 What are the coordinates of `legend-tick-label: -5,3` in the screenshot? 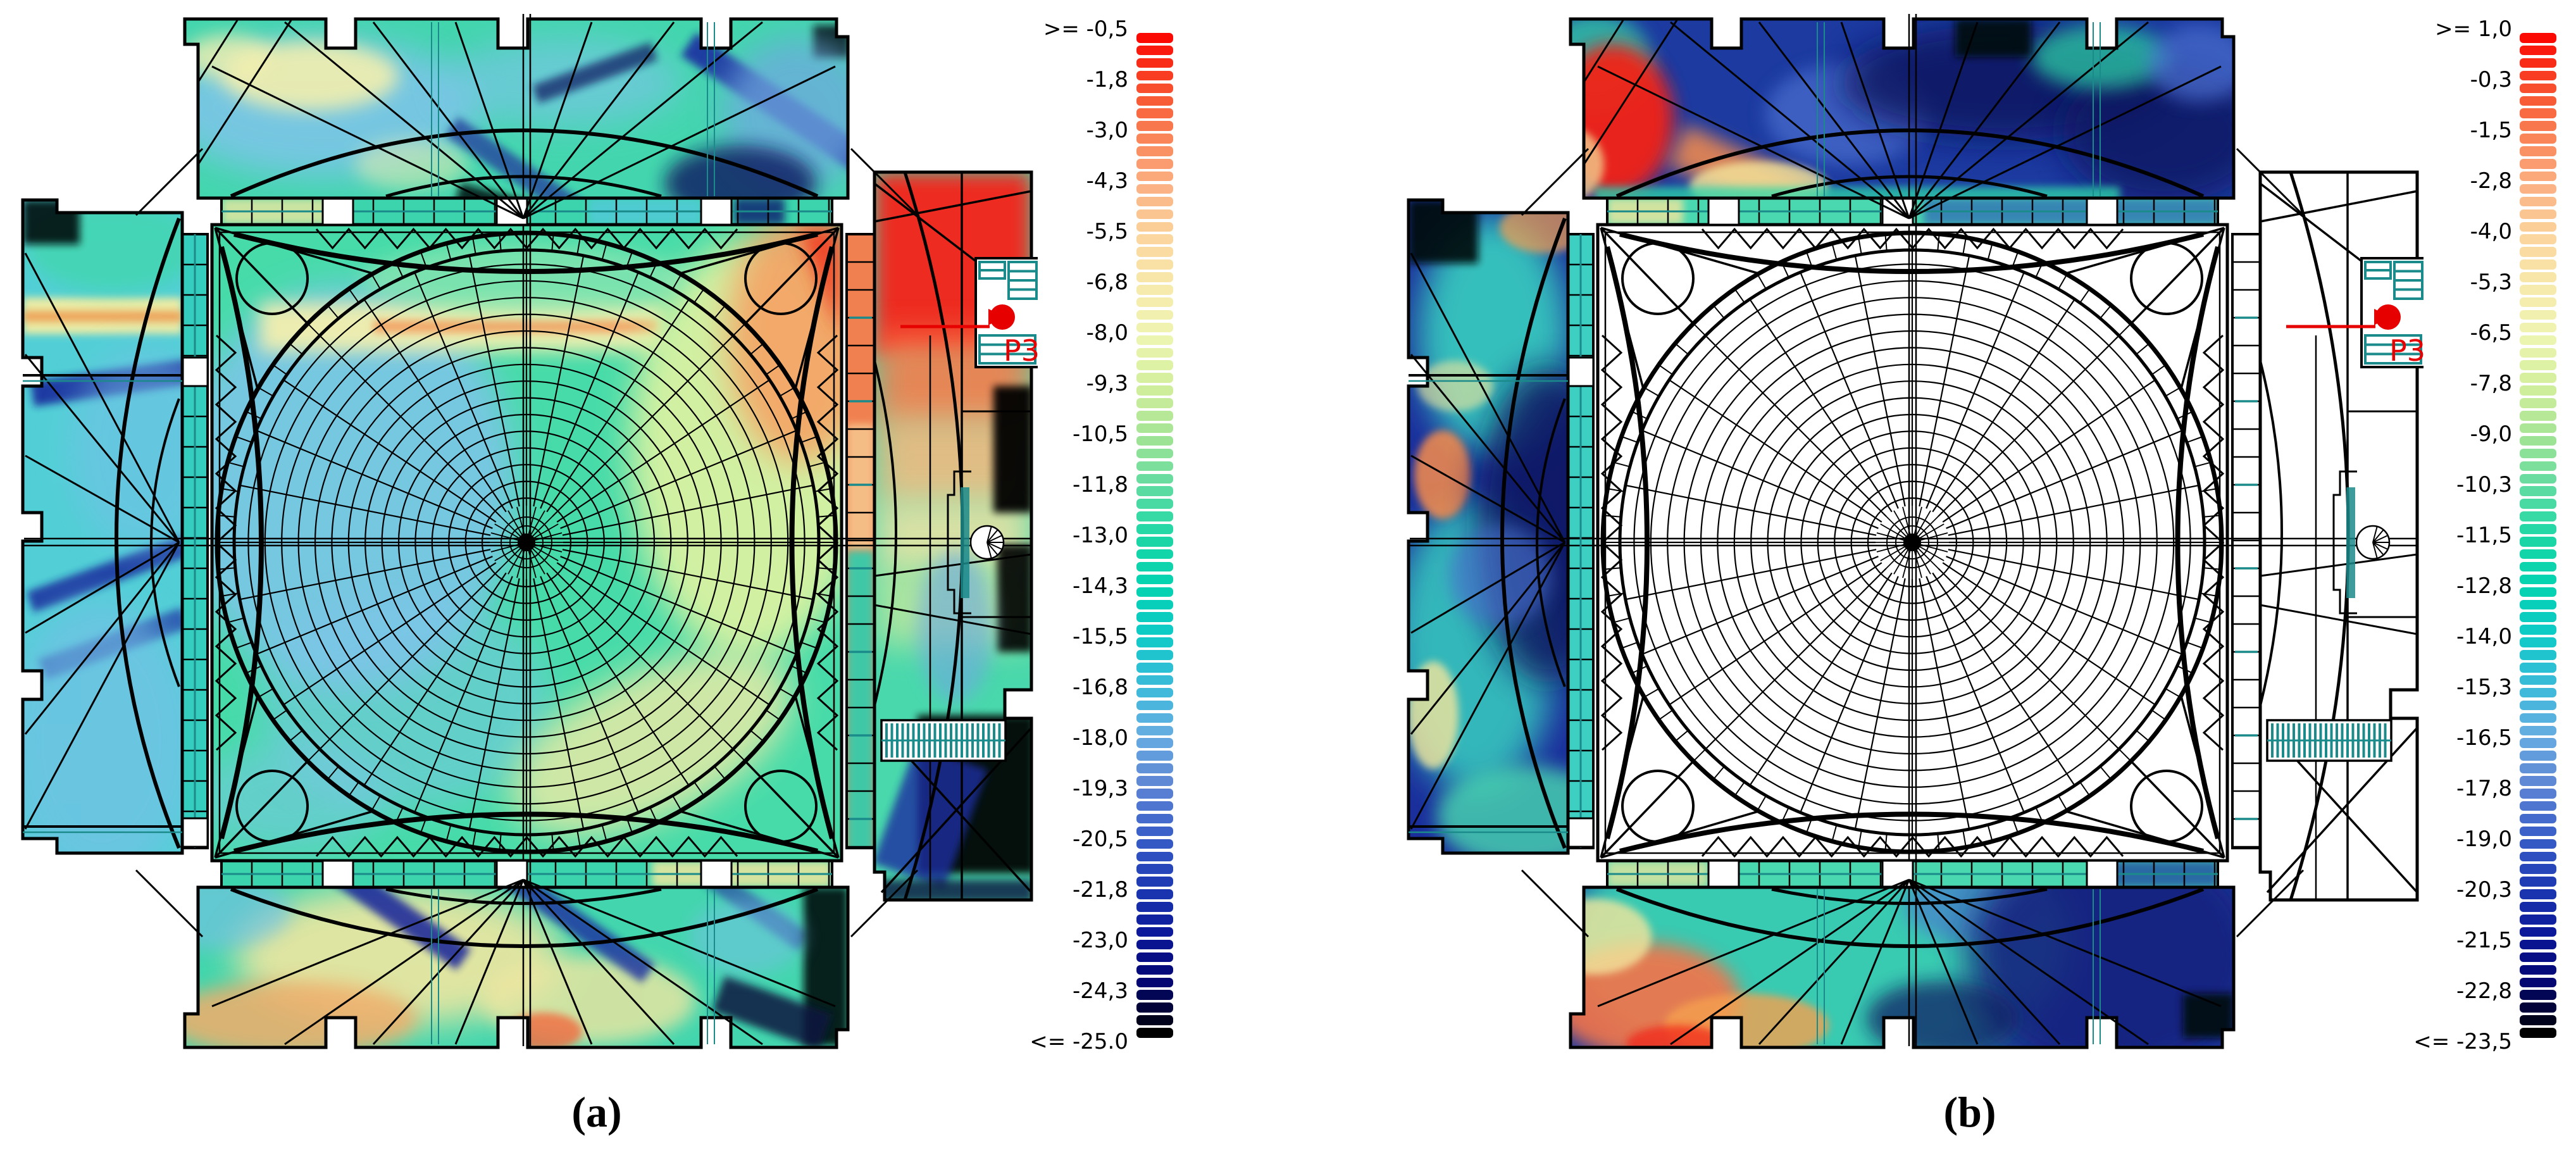 It's located at (2491, 282).